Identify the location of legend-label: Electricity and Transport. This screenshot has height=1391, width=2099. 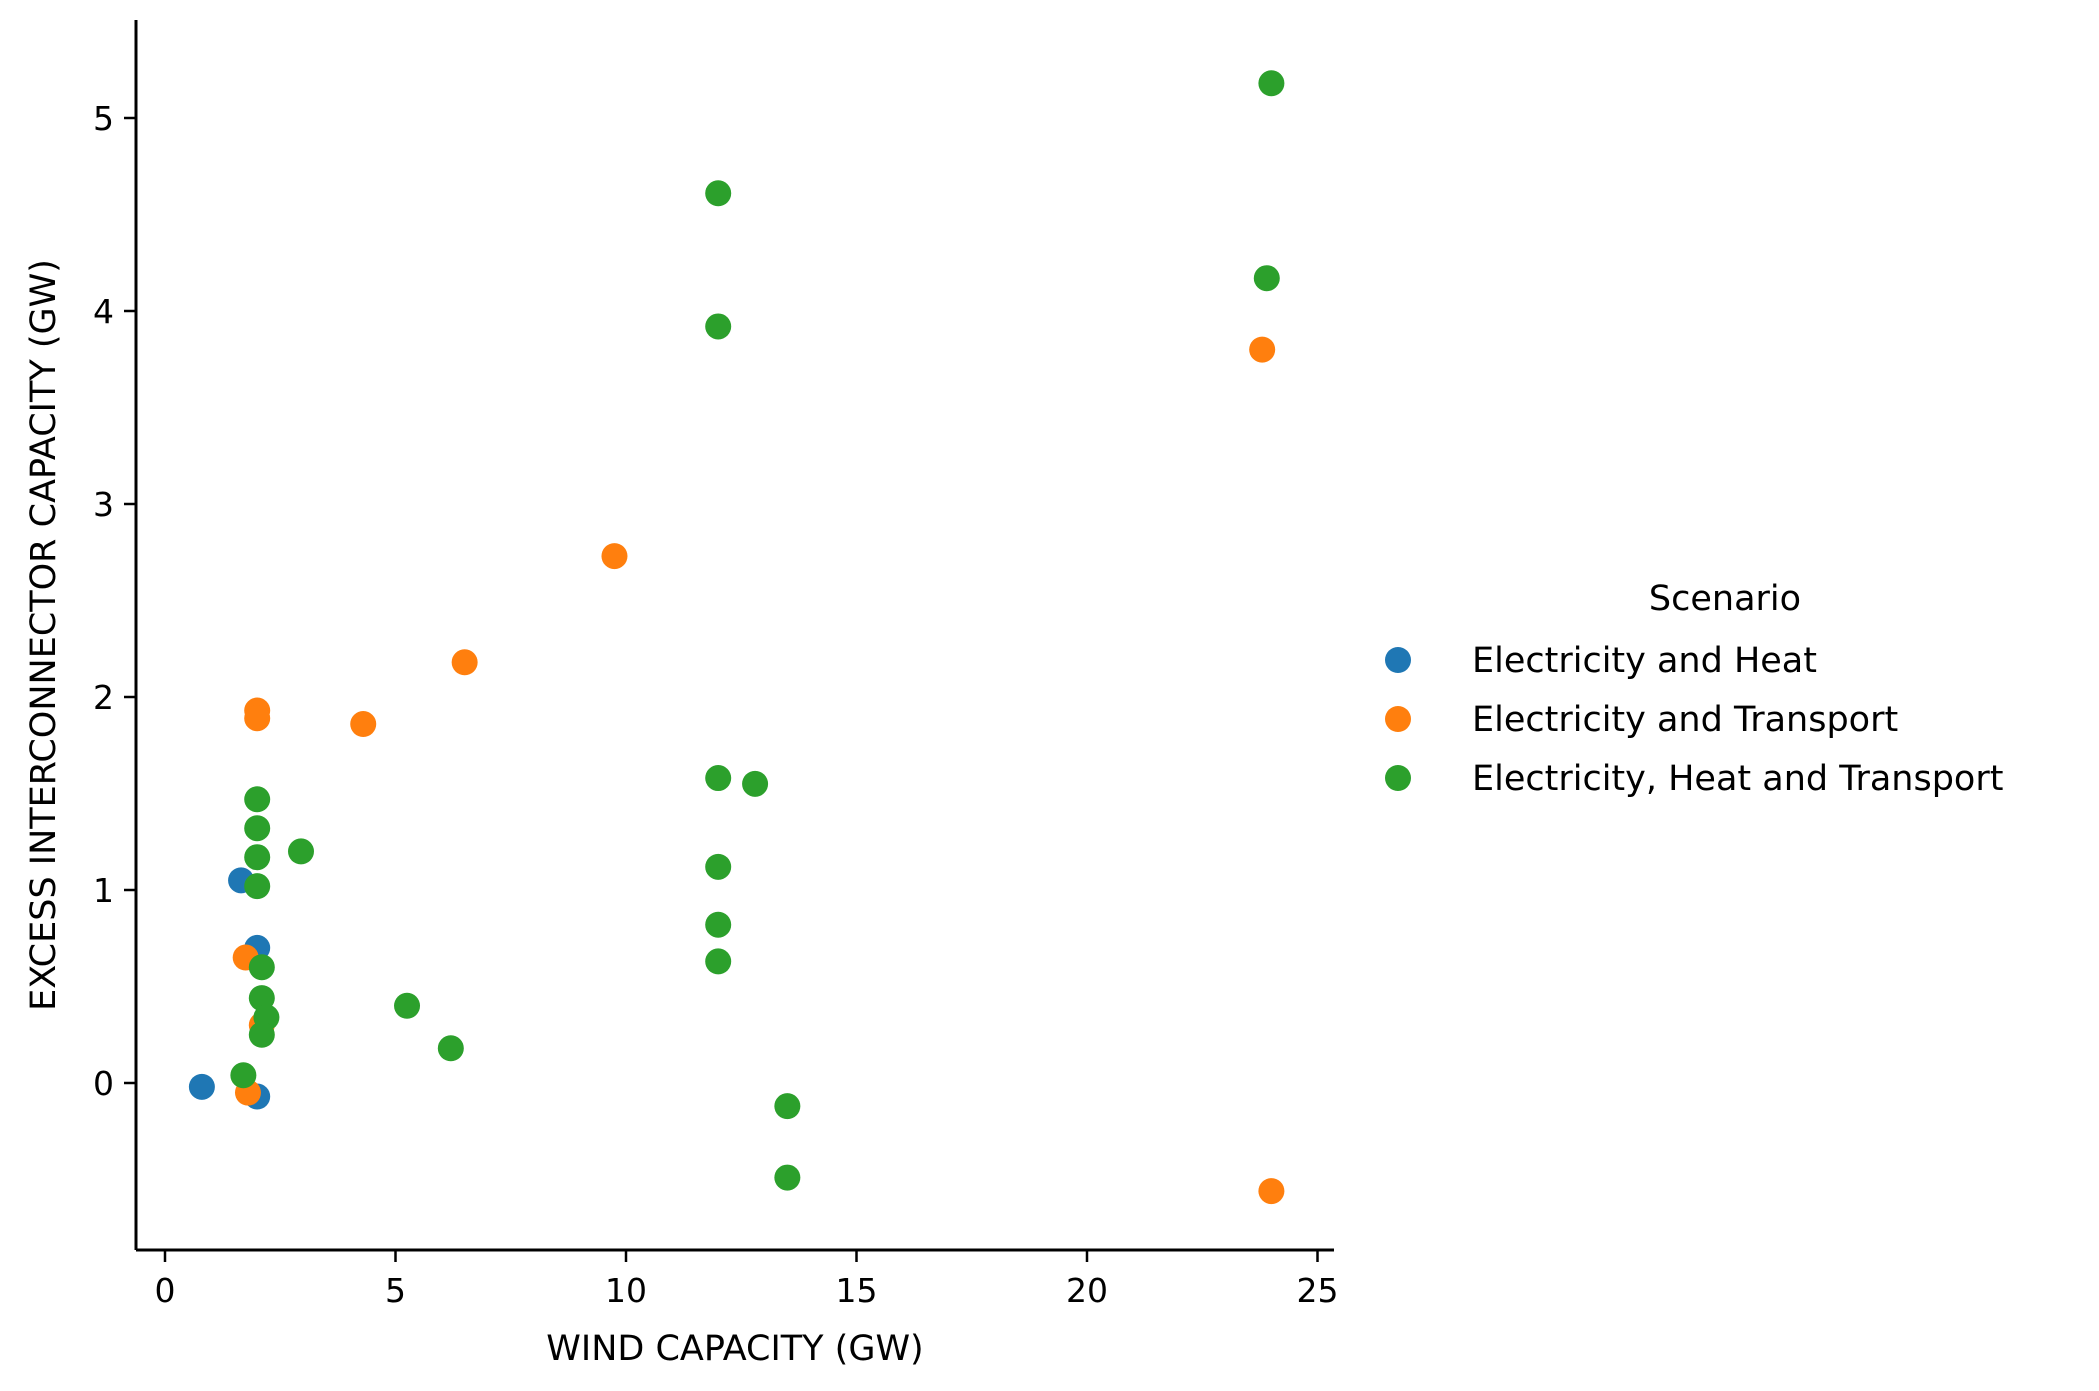
(1685, 720).